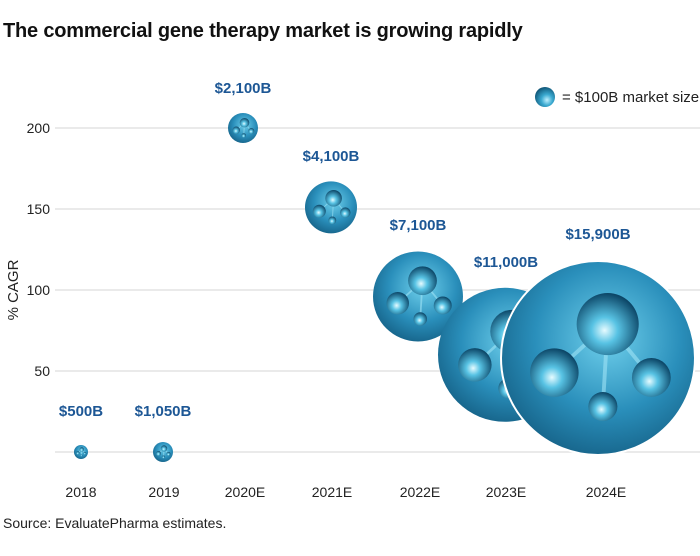  I want to click on market-size-label: $1,050B, so click(163, 411).